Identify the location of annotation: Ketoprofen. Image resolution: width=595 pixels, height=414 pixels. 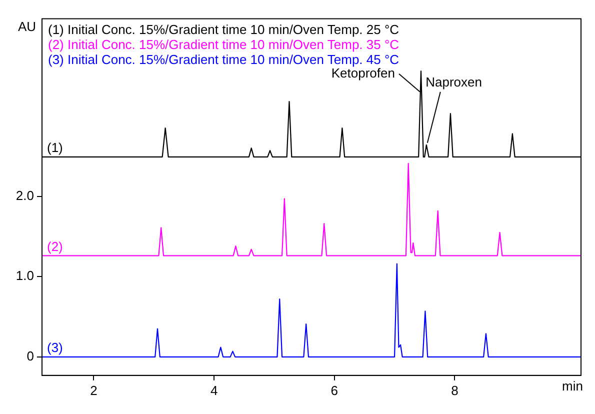
(363, 72).